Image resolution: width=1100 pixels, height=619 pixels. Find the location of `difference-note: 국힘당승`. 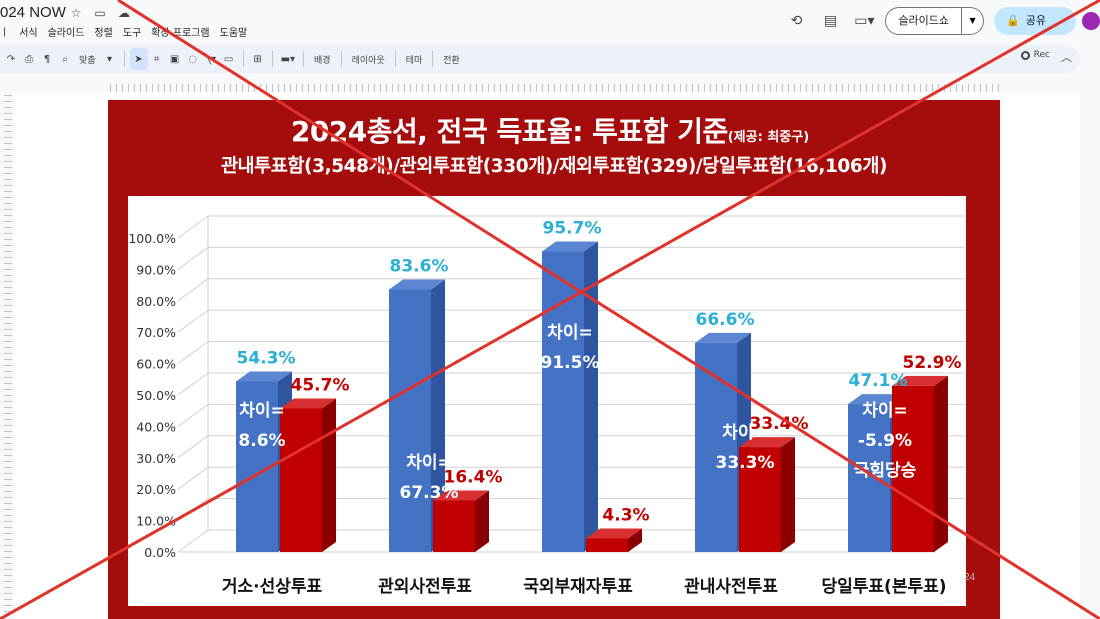

difference-note: 국힘당승 is located at coordinates (885, 470).